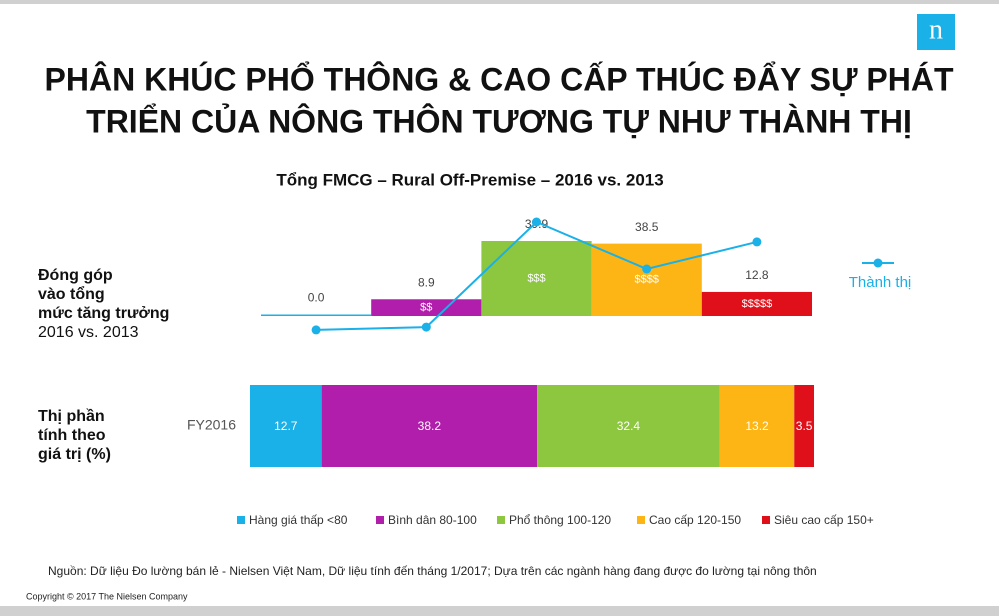 Image resolution: width=999 pixels, height=616 pixels. Describe the element at coordinates (107, 596) in the screenshot. I see `copyright: Copyright © 2017 The Nielsen Company` at that location.